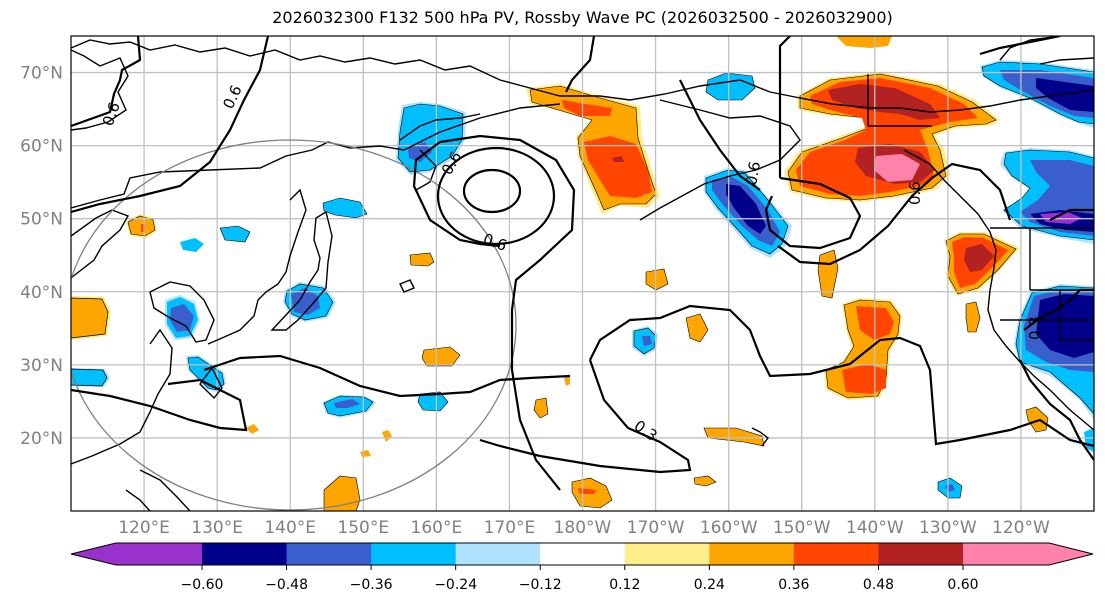 This screenshot has width=1105, height=604. Describe the element at coordinates (144, 528) in the screenshot. I see `lon-tick-label: 120°E` at that location.